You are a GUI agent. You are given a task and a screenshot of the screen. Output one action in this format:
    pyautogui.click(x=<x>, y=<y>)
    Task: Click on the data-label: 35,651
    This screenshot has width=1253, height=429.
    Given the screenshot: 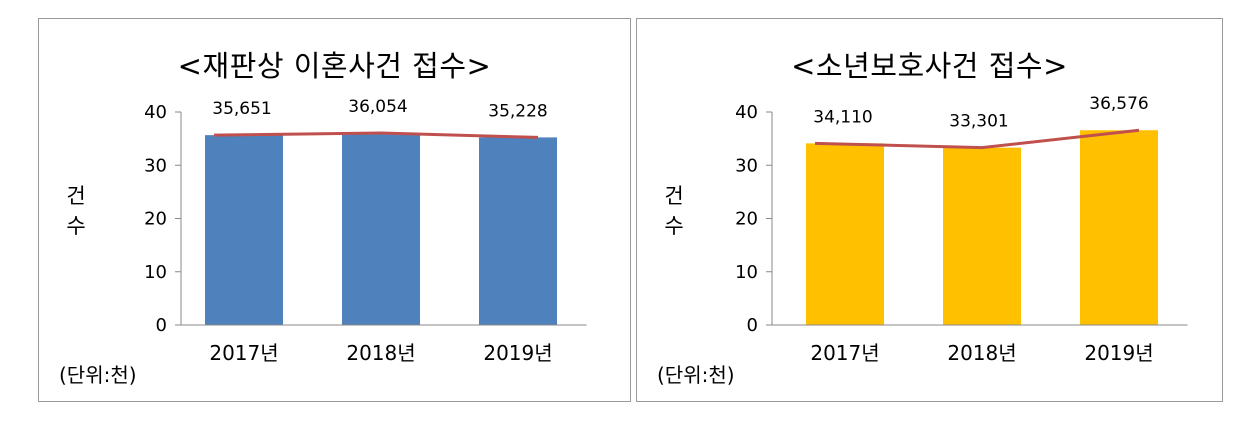 What is the action you would take?
    pyautogui.click(x=241, y=109)
    